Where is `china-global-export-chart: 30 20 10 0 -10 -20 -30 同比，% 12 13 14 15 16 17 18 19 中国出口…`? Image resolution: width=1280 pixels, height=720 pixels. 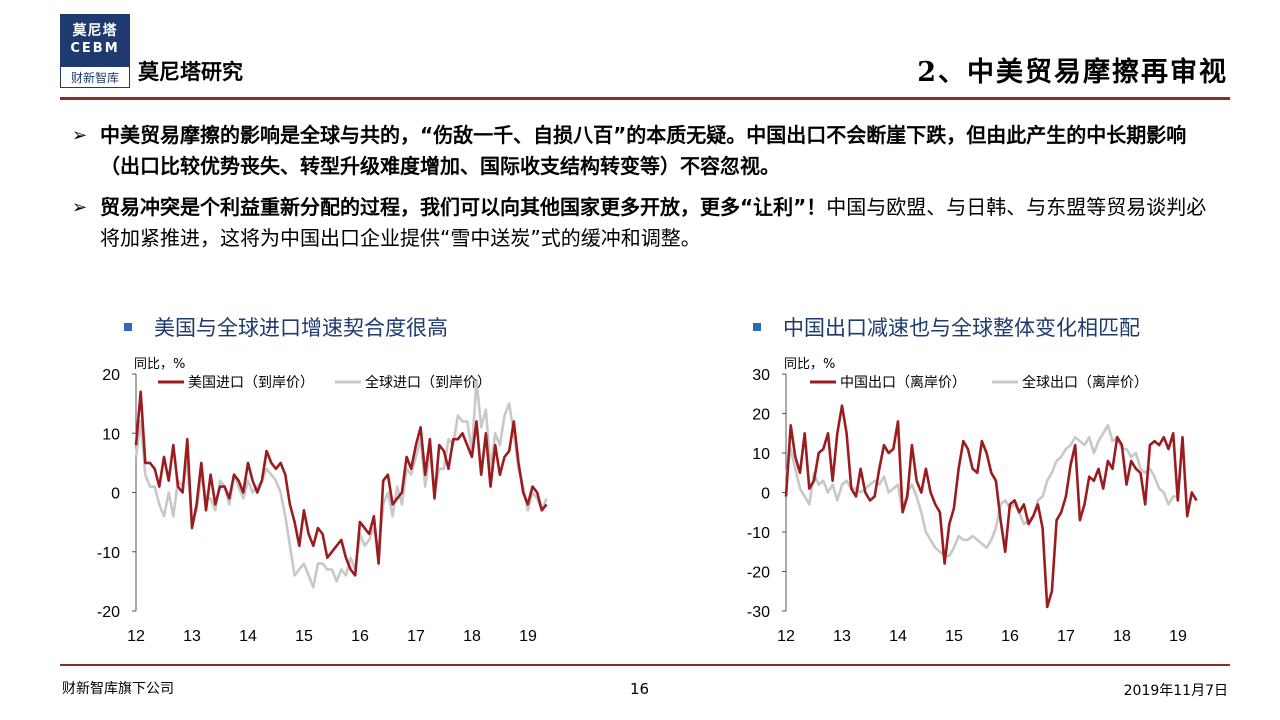
china-global-export-chart: 30 20 10 0 -10 -20 -30 同比，% 12 13 14 15 16 17 18 19 中国出口… is located at coordinates (972, 501).